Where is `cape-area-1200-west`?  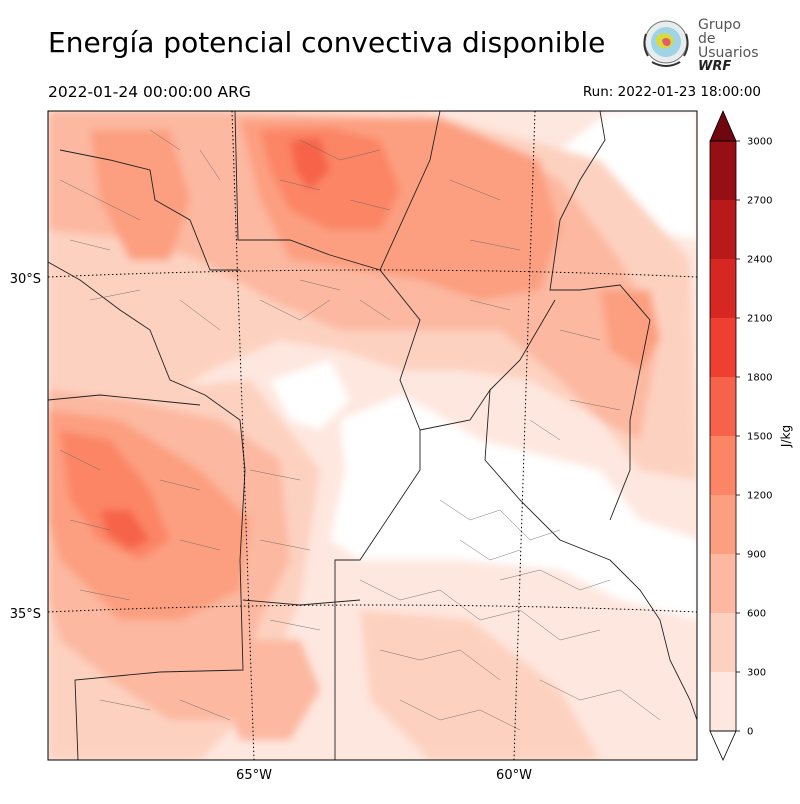 cape-area-1200-west is located at coordinates (115, 495).